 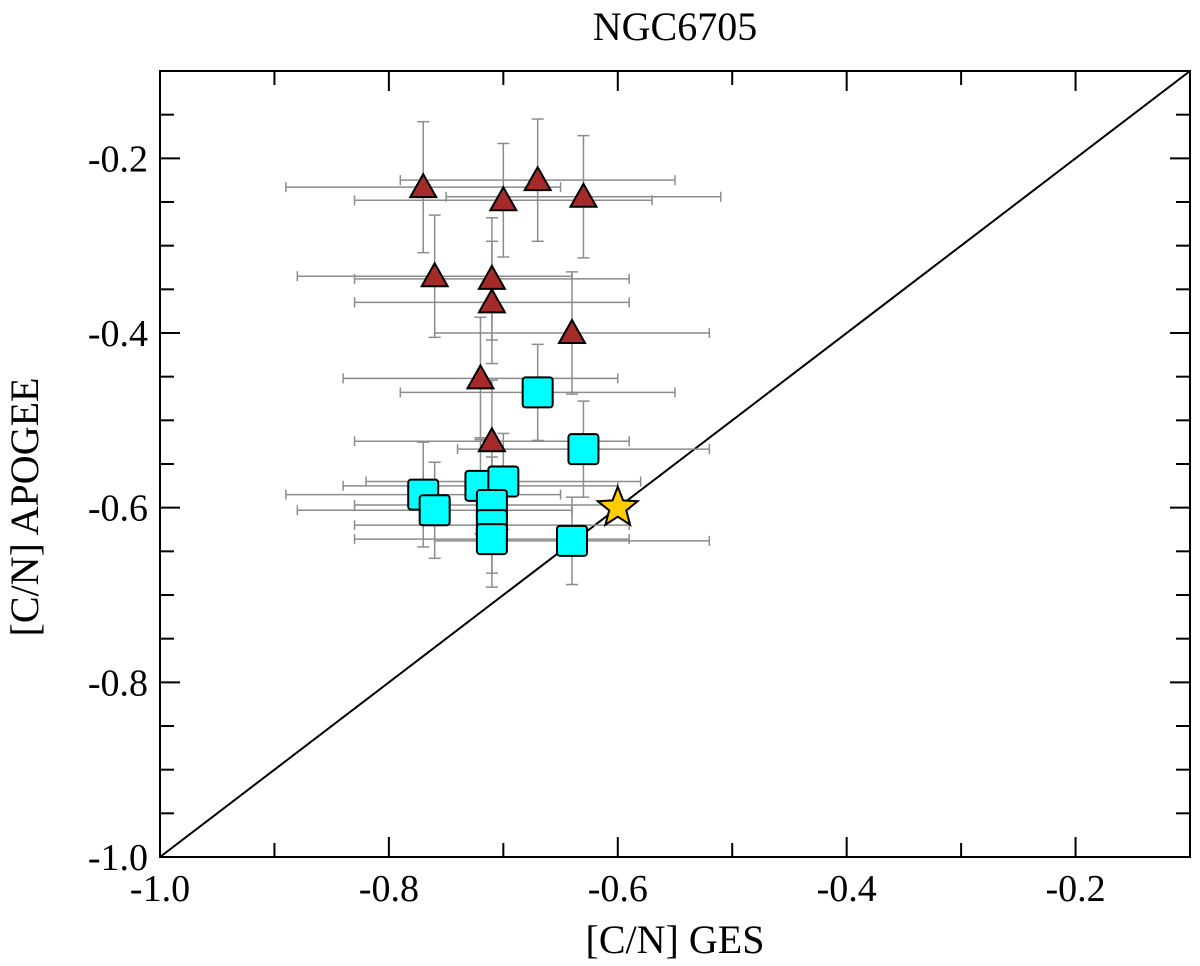 I want to click on y-tick-label: -0.6, so click(x=118, y=509).